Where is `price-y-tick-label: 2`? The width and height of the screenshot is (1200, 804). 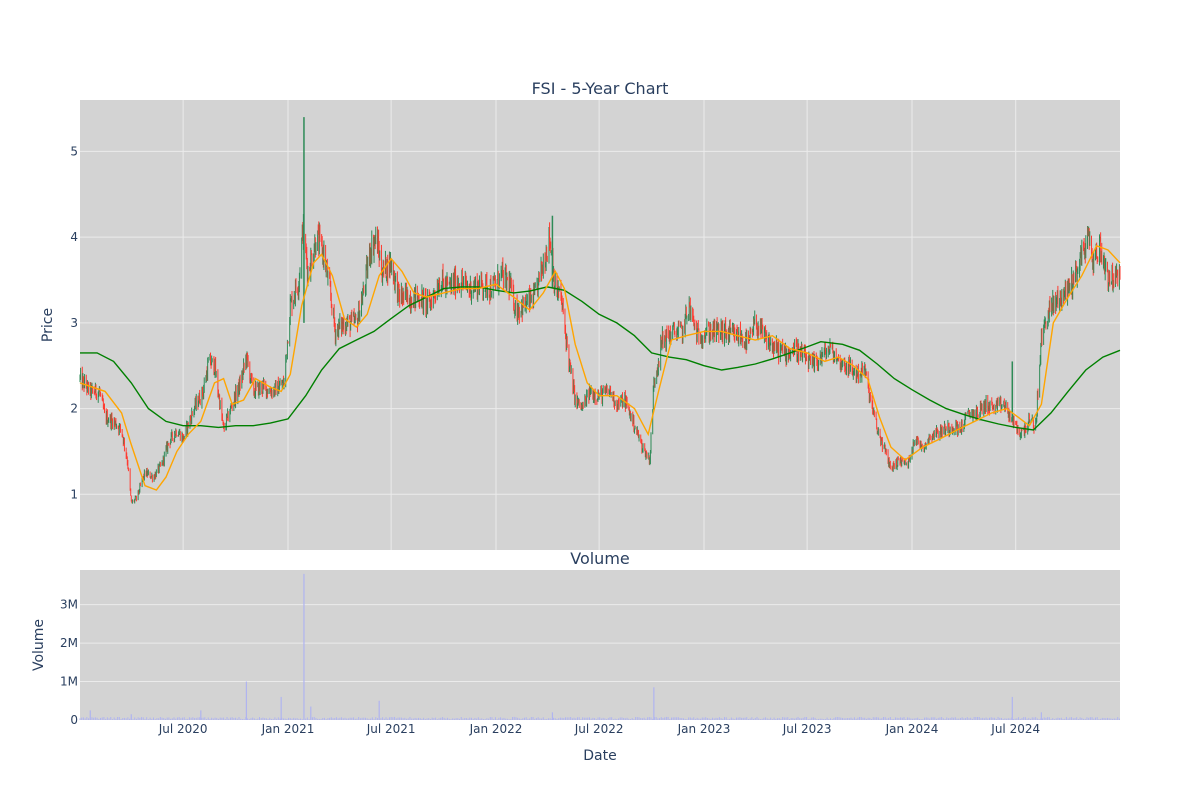
price-y-tick-label: 2 is located at coordinates (74, 409).